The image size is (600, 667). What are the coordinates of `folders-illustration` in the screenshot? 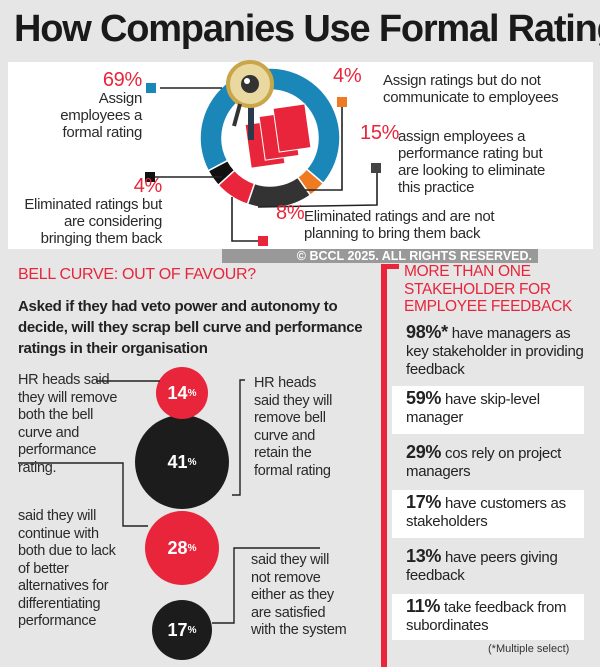 It's located at (278, 134).